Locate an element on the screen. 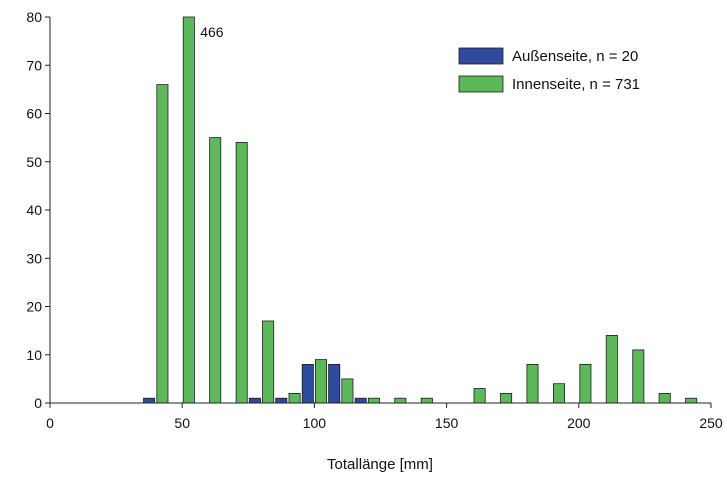  x-tick-label: 50 is located at coordinates (182, 423).